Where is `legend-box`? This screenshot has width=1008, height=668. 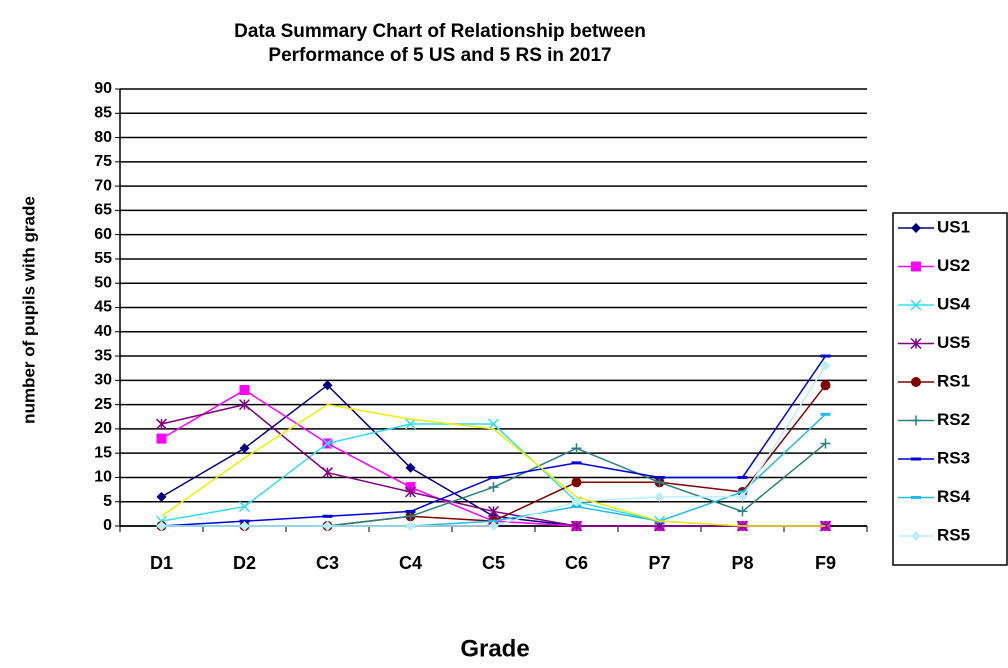
legend-box is located at coordinates (950, 389).